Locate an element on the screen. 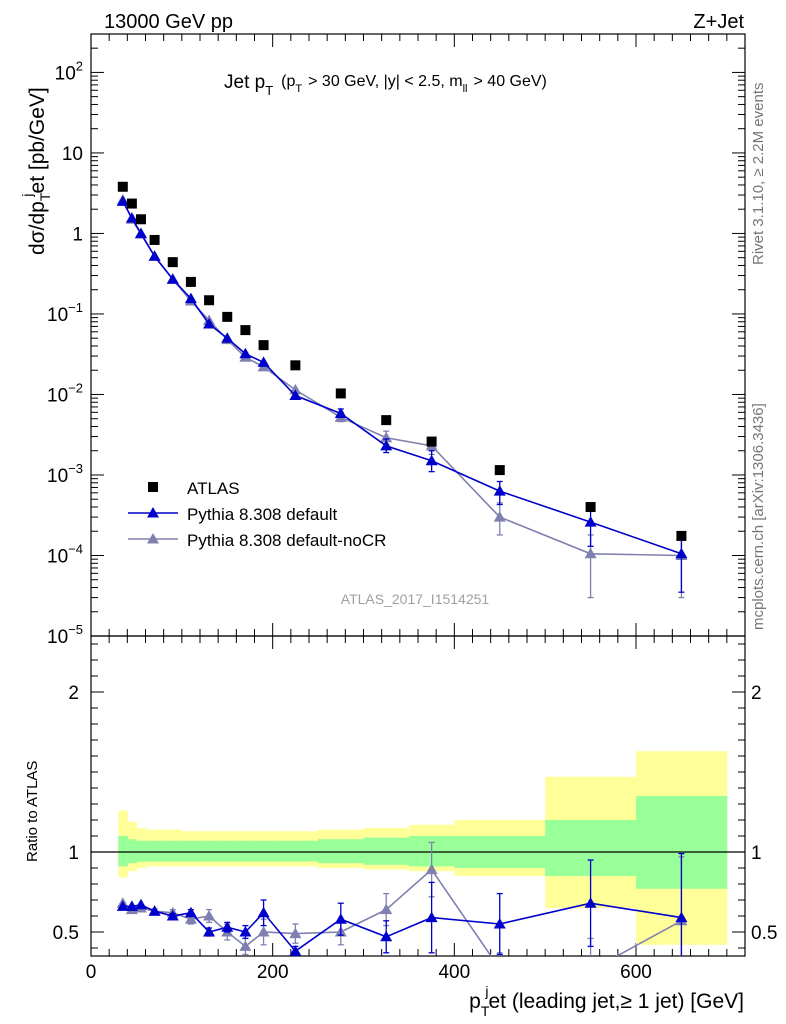 The image size is (786, 1024). header-left: 13000 GeV pp is located at coordinates (168, 22).